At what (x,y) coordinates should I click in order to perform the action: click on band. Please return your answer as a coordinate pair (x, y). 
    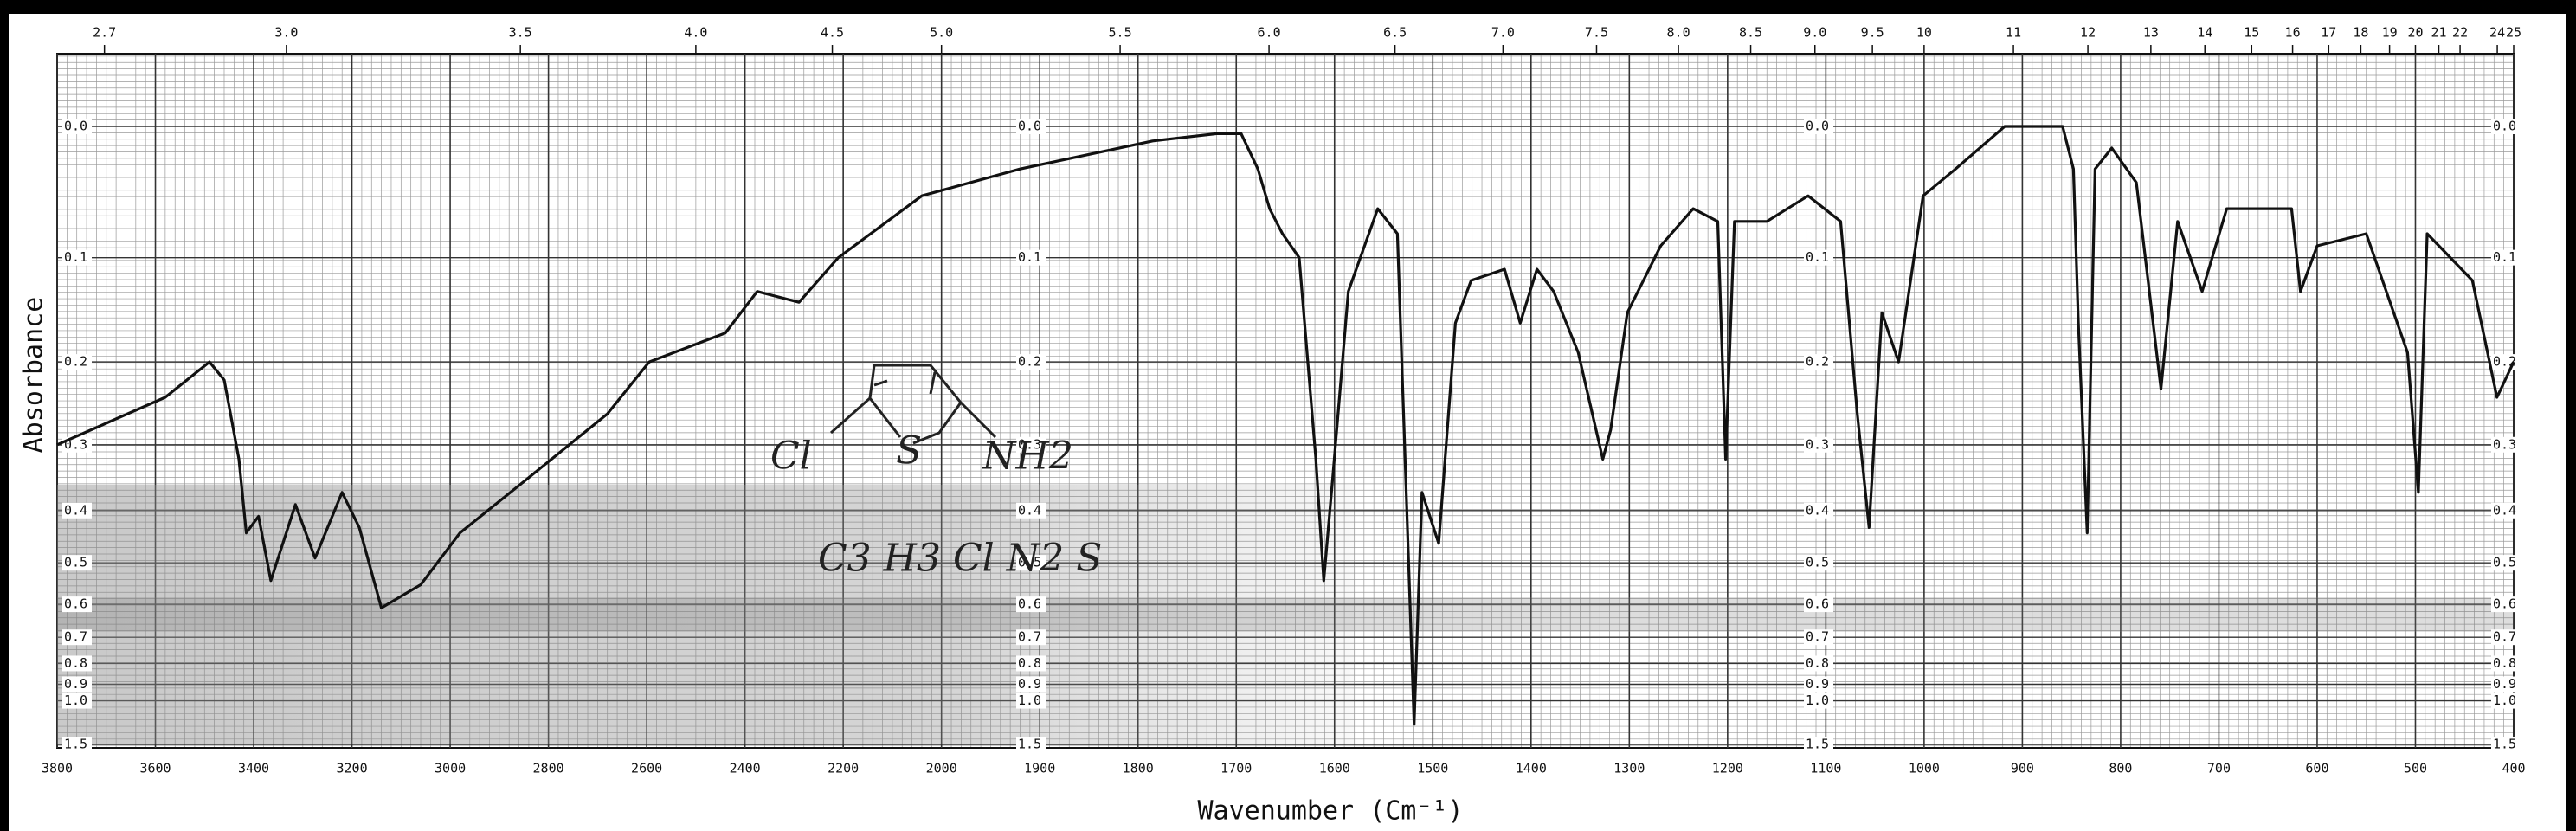
    Looking at the image, I should click on (1285, 614).